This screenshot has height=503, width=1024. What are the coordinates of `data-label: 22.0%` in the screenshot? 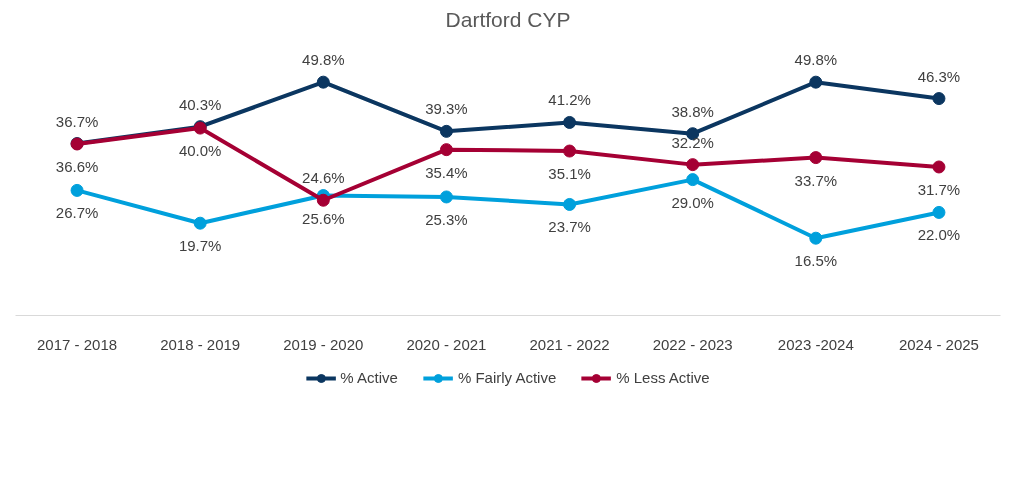 It's located at (939, 235).